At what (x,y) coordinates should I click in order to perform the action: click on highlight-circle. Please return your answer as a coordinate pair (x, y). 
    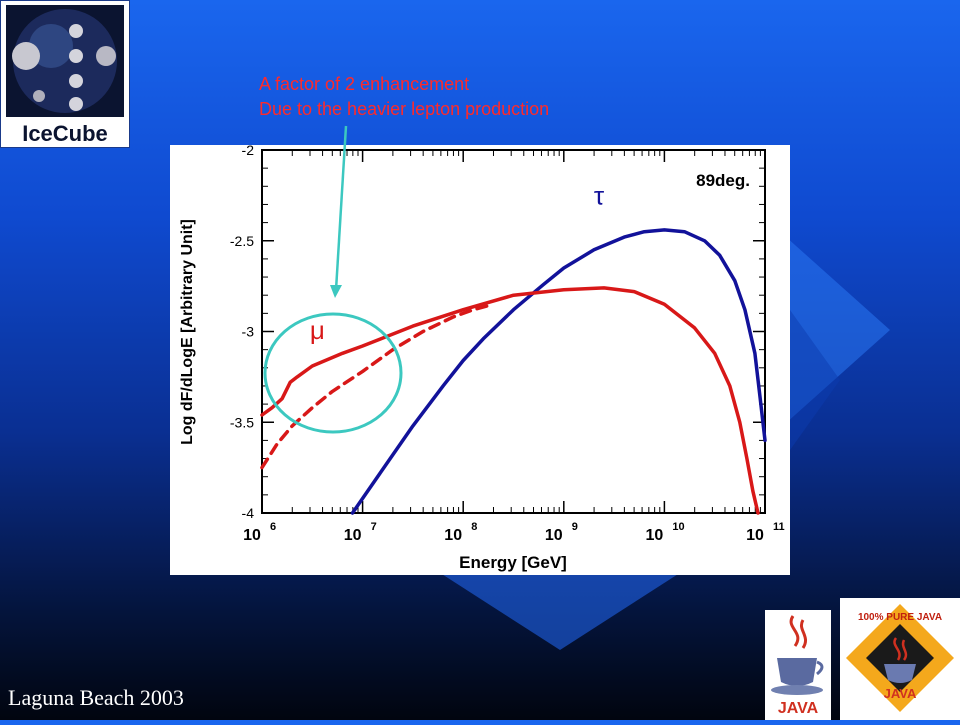
    Looking at the image, I should click on (333, 373).